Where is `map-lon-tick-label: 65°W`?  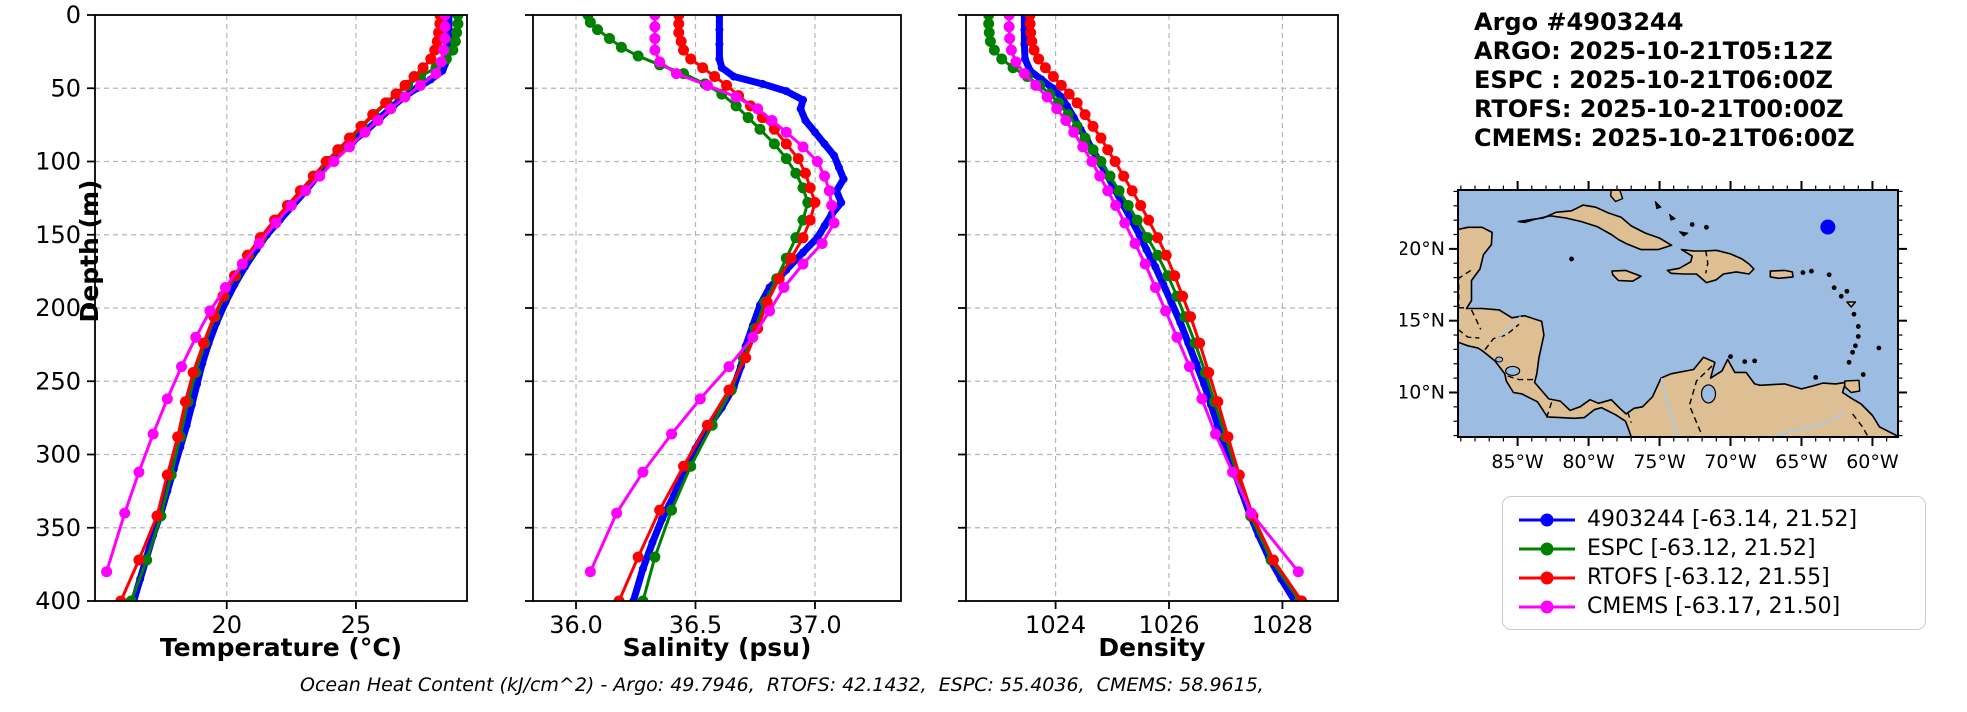
map-lon-tick-label: 65°W is located at coordinates (1801, 462).